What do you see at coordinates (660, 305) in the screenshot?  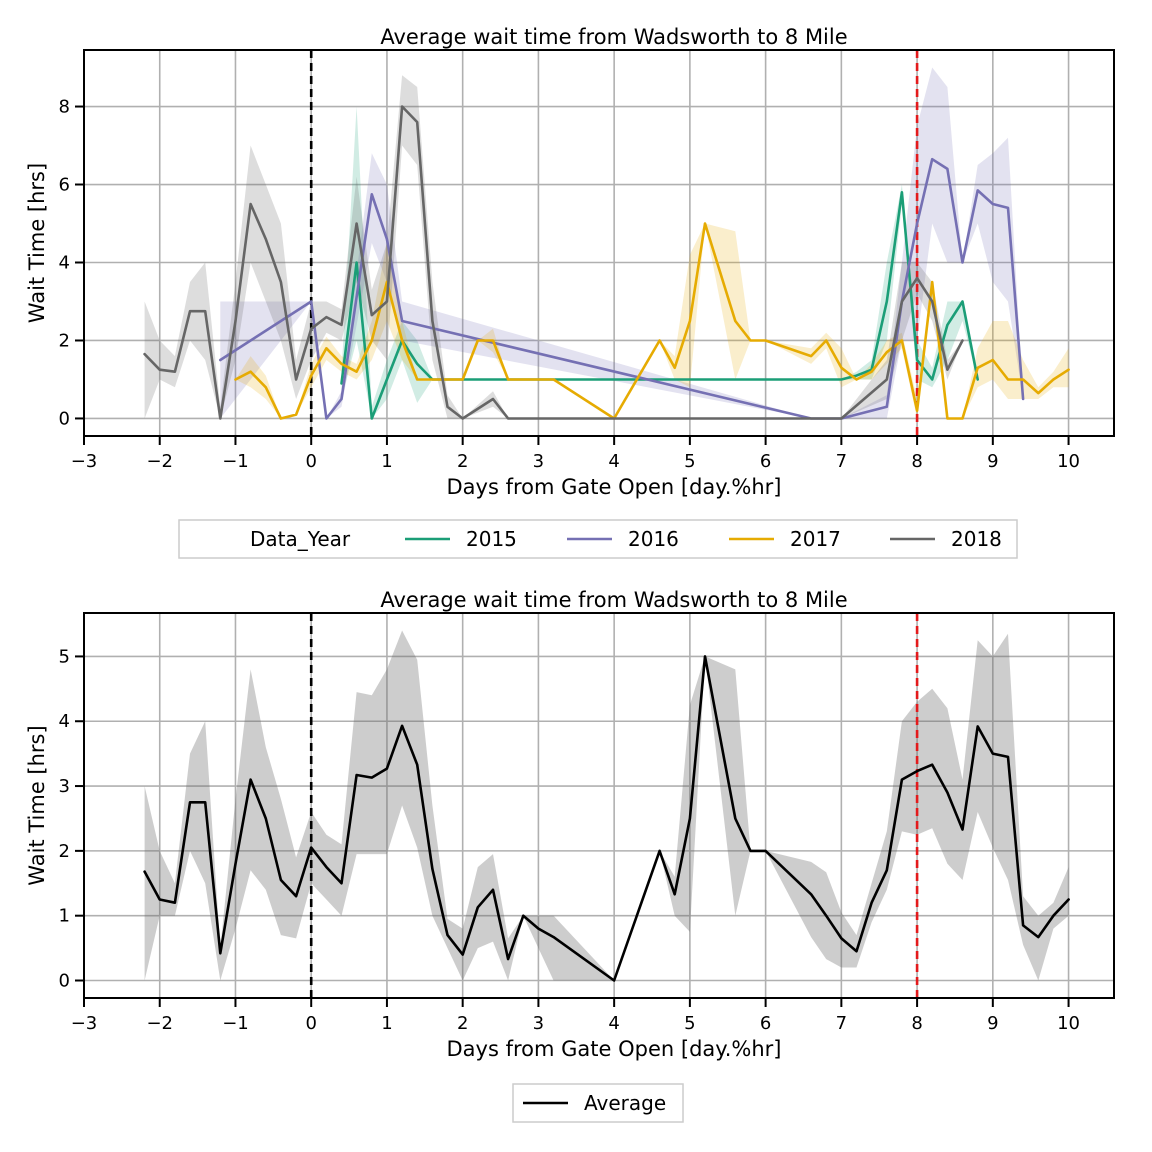 I see `series-line-2015` at bounding box center [660, 305].